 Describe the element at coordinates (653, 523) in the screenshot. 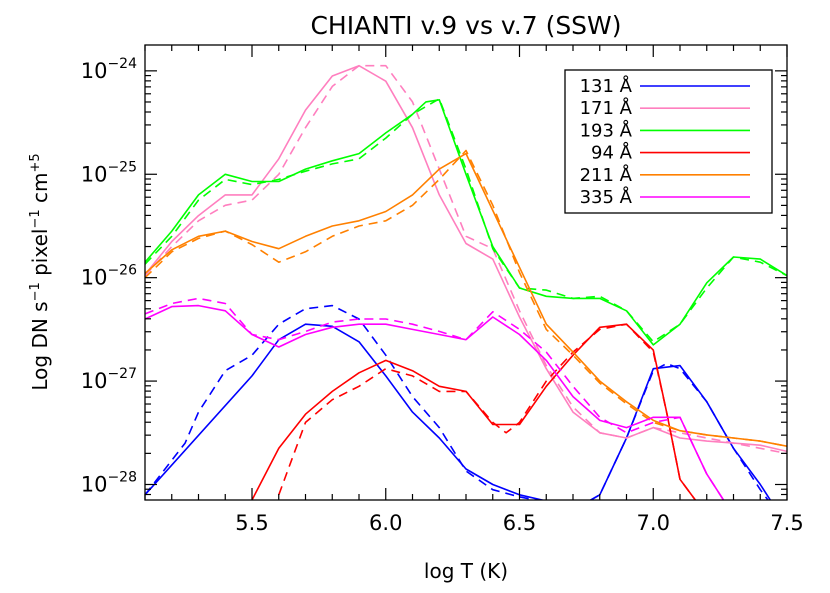

I see `x-tick-label: 7.0` at that location.